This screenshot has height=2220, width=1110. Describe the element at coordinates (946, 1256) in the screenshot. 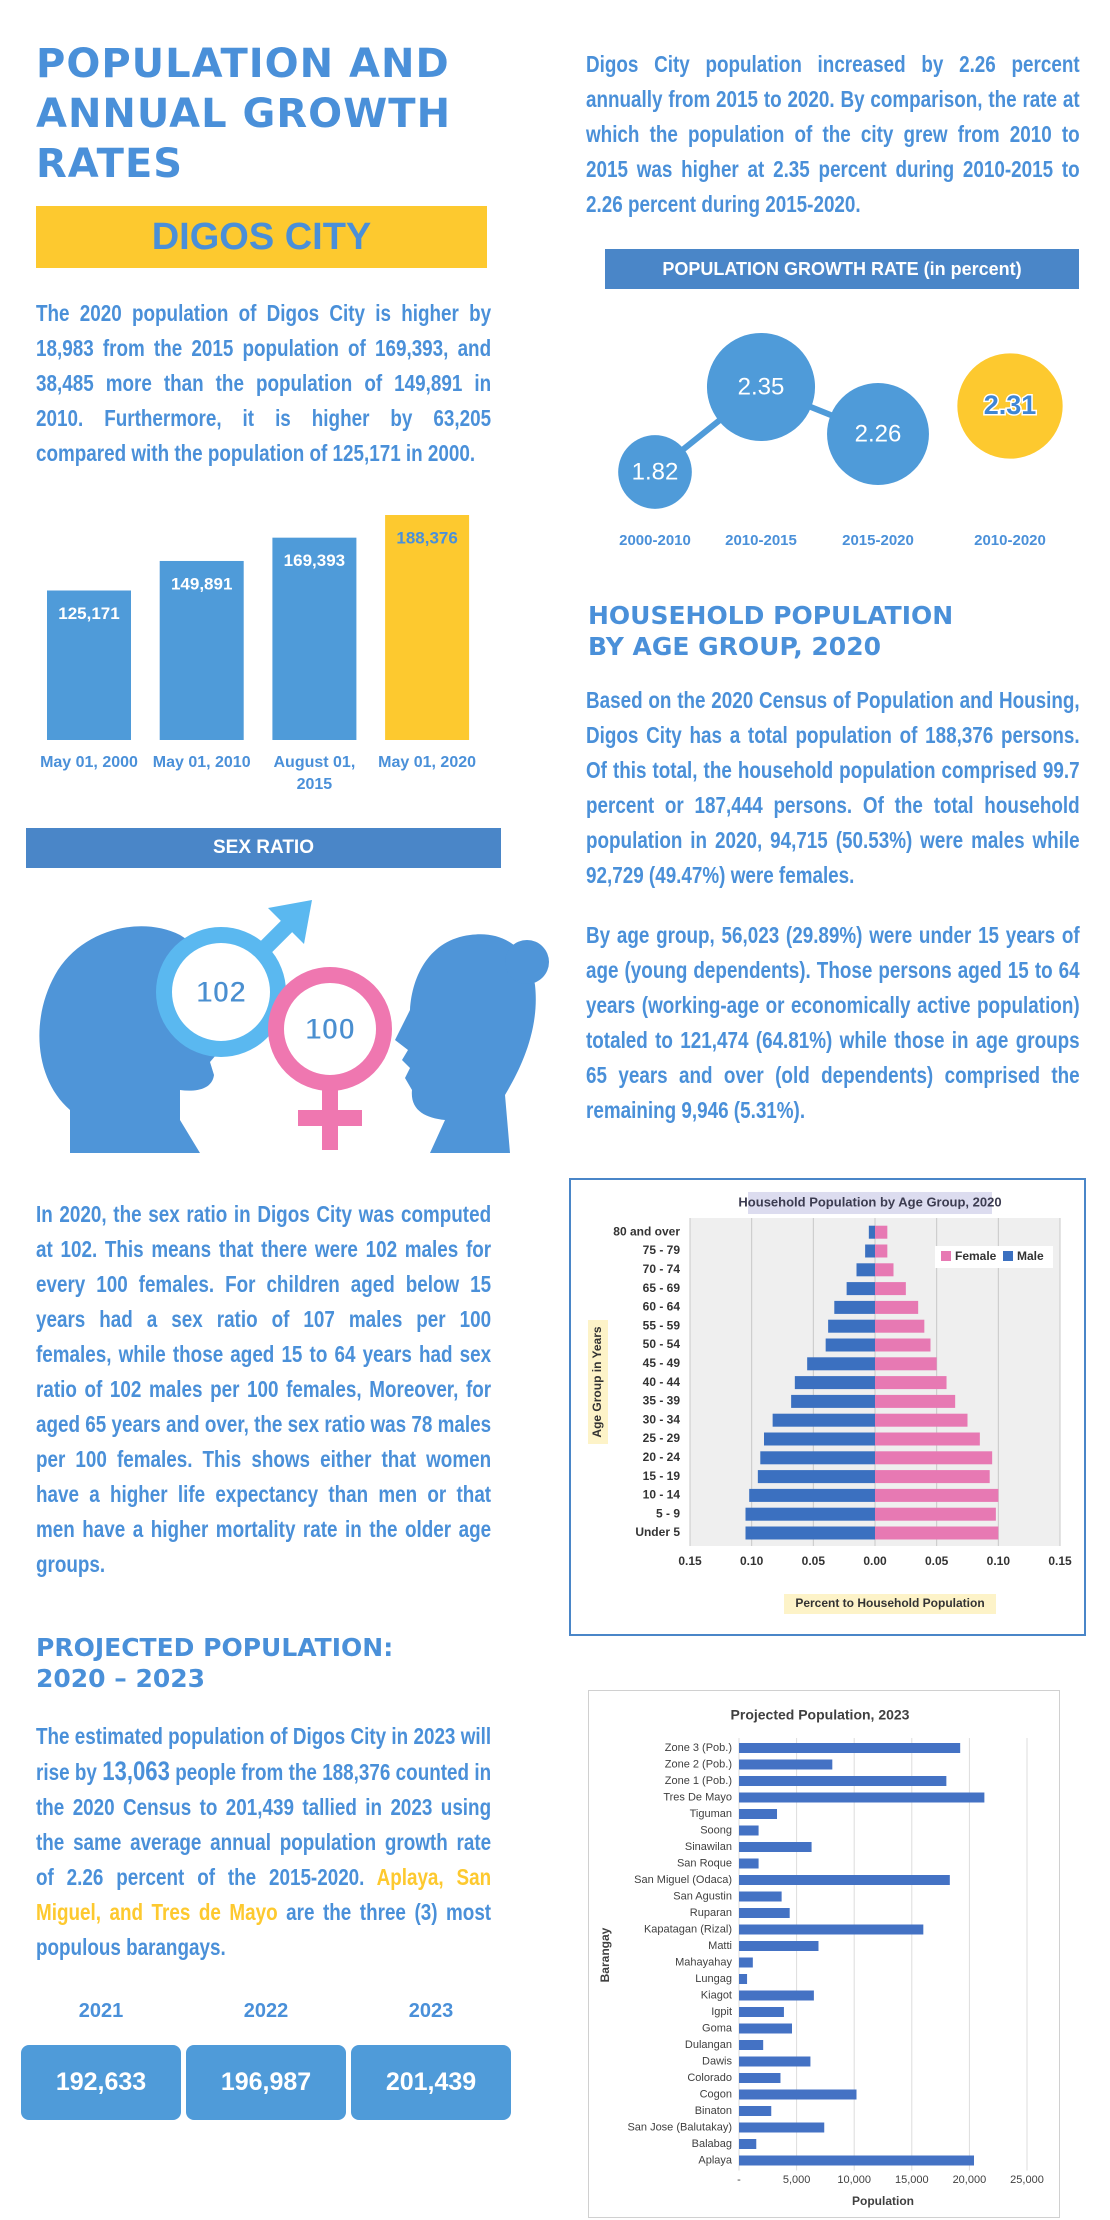

I see `legend-swatch` at that location.